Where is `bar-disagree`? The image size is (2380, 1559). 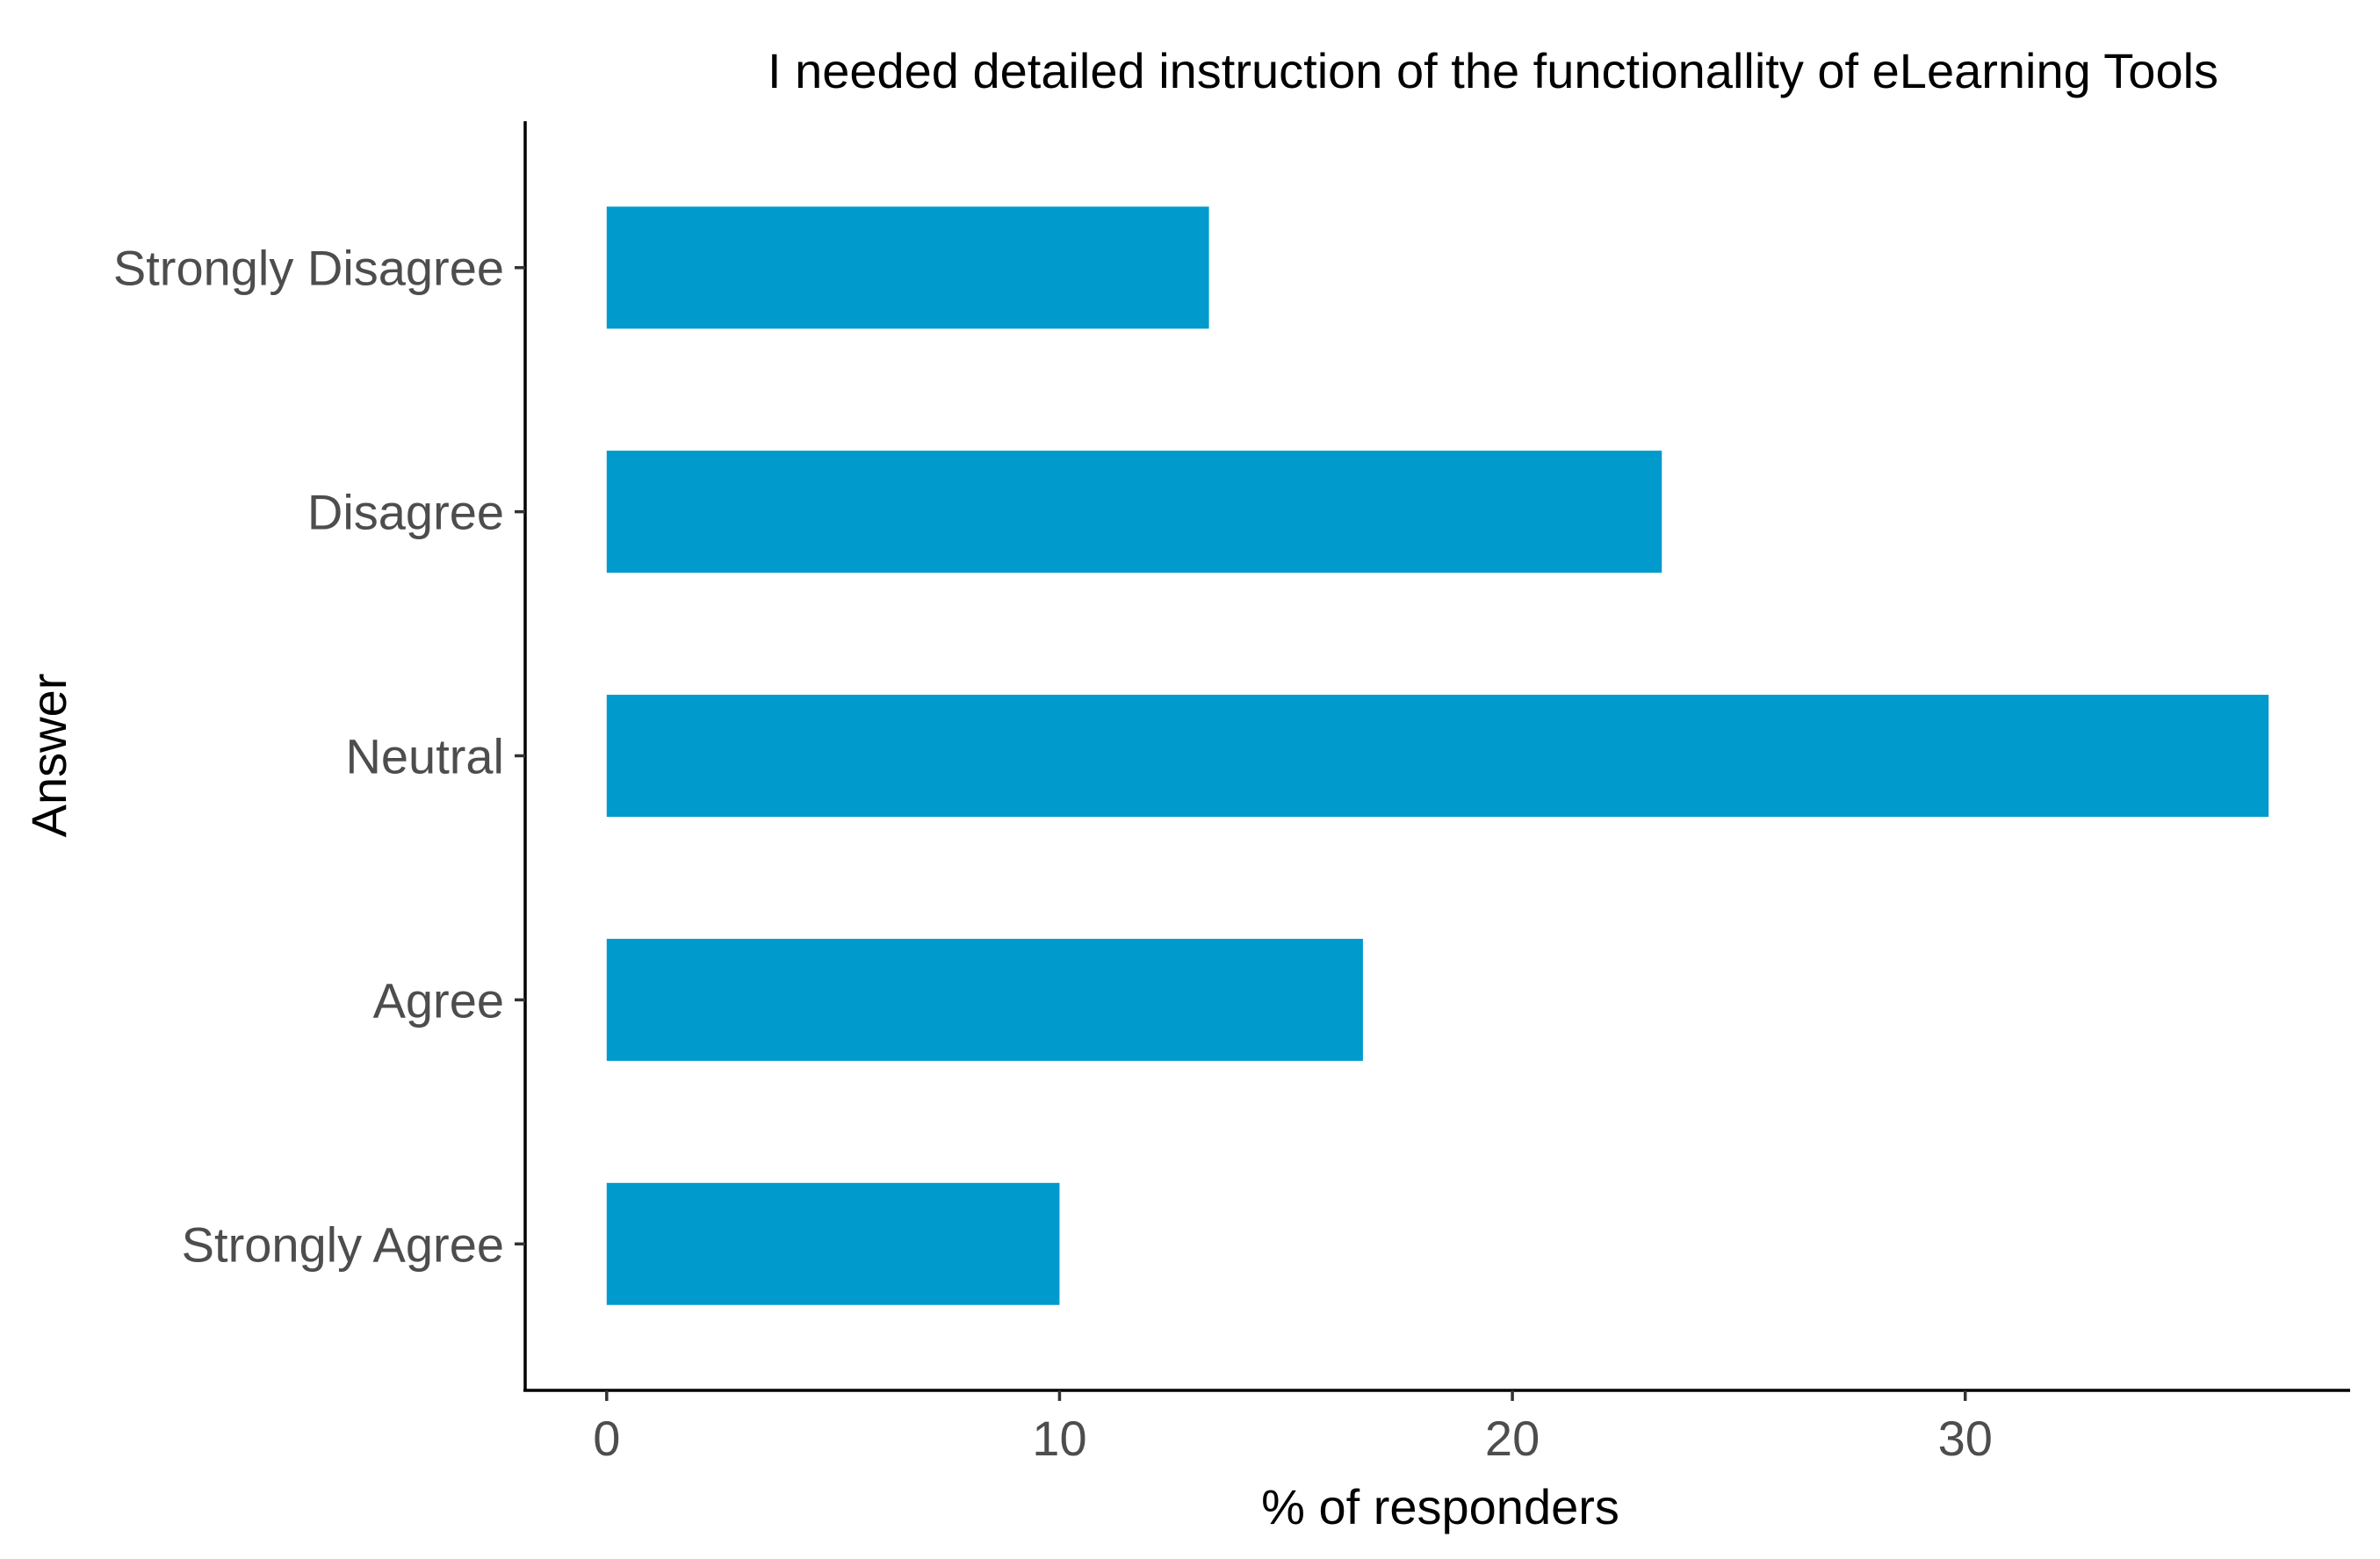
bar-disagree is located at coordinates (1134, 512).